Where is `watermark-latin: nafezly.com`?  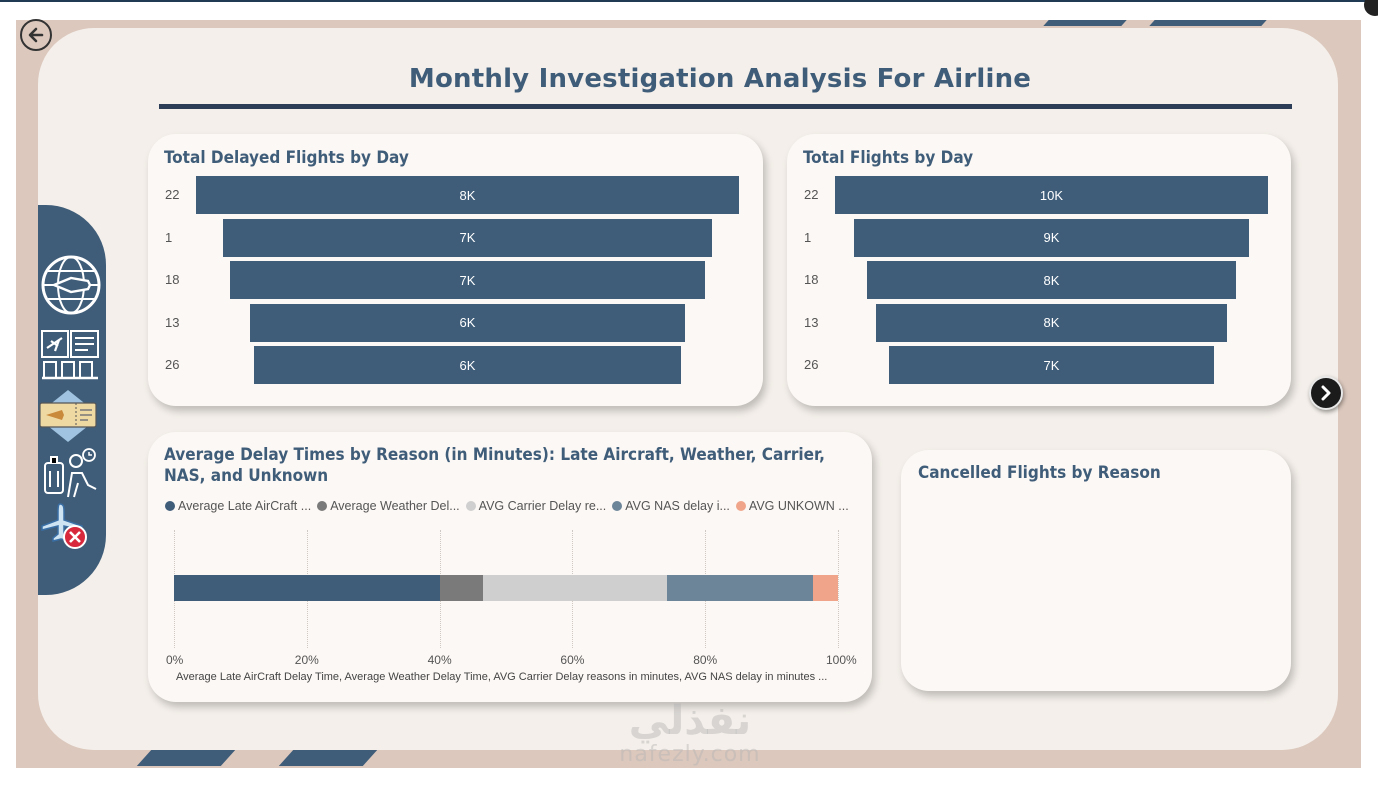 watermark-latin: nafezly.com is located at coordinates (690, 754).